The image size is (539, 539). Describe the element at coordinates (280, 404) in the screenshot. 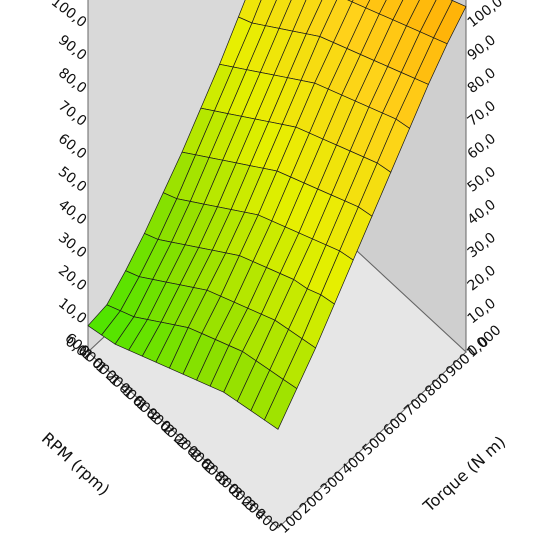

I see `surface-cell` at that location.